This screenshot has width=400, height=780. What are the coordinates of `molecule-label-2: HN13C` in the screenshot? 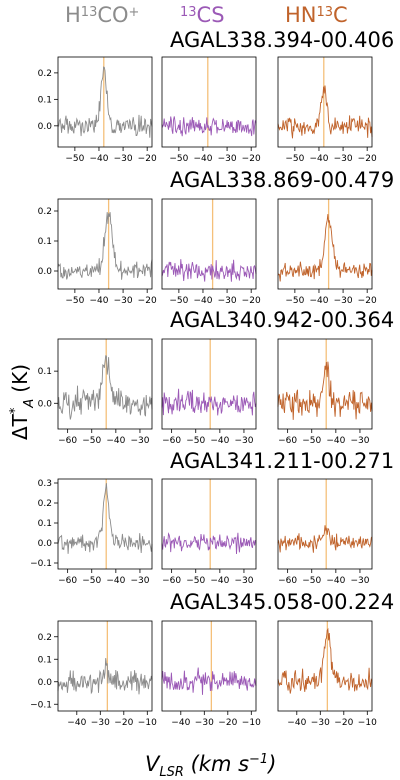 It's located at (316, 15).